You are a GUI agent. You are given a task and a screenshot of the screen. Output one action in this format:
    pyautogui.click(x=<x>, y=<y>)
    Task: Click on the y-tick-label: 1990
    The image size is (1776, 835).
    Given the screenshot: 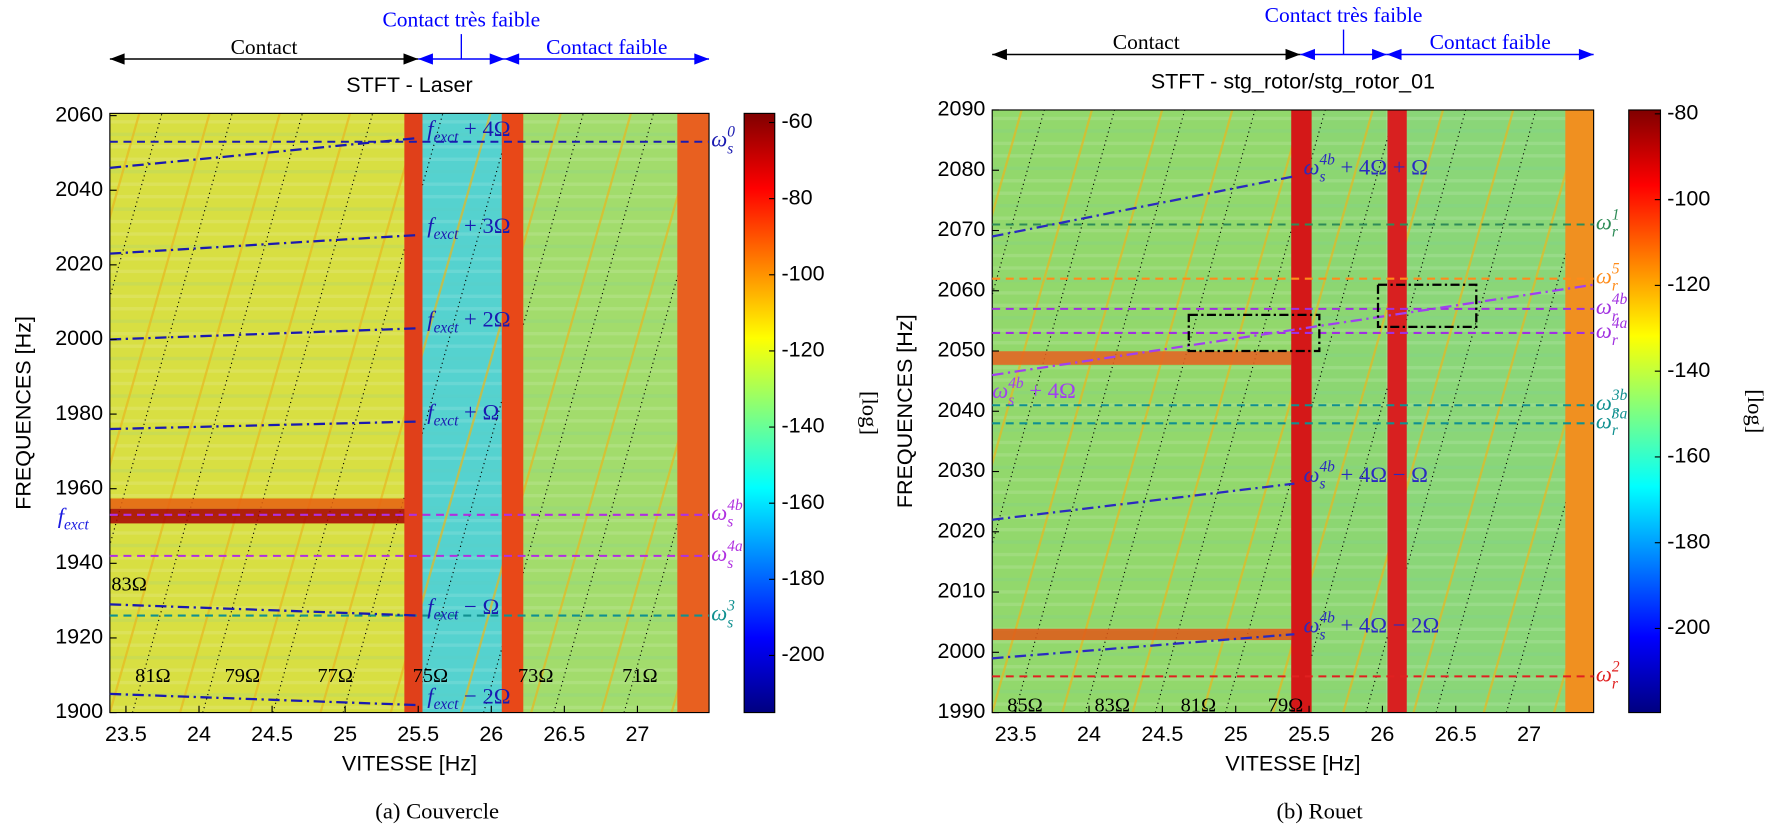 What is the action you would take?
    pyautogui.click(x=962, y=711)
    